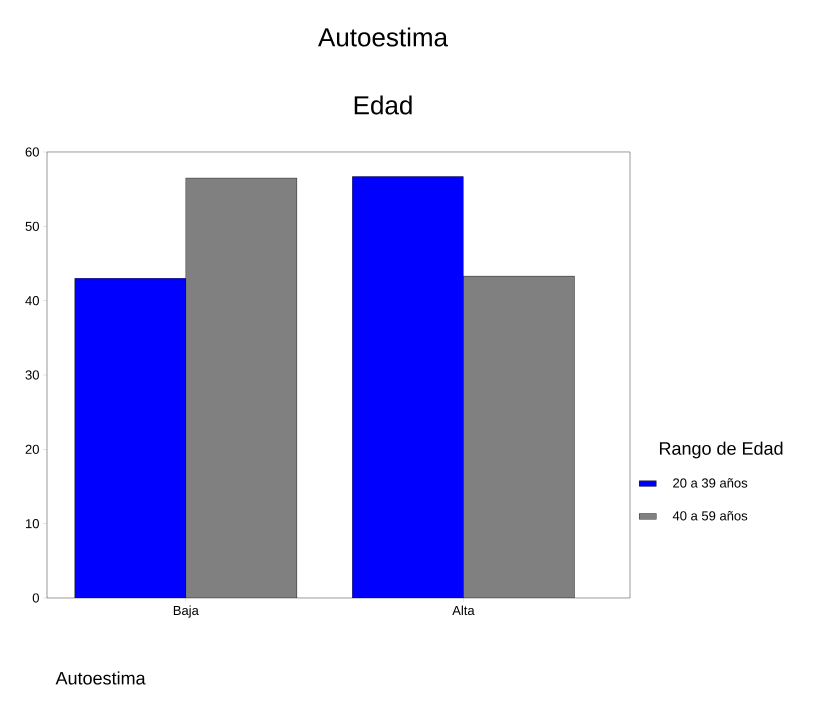  What do you see at coordinates (721, 450) in the screenshot?
I see `legend-title: Rango de Edad` at bounding box center [721, 450].